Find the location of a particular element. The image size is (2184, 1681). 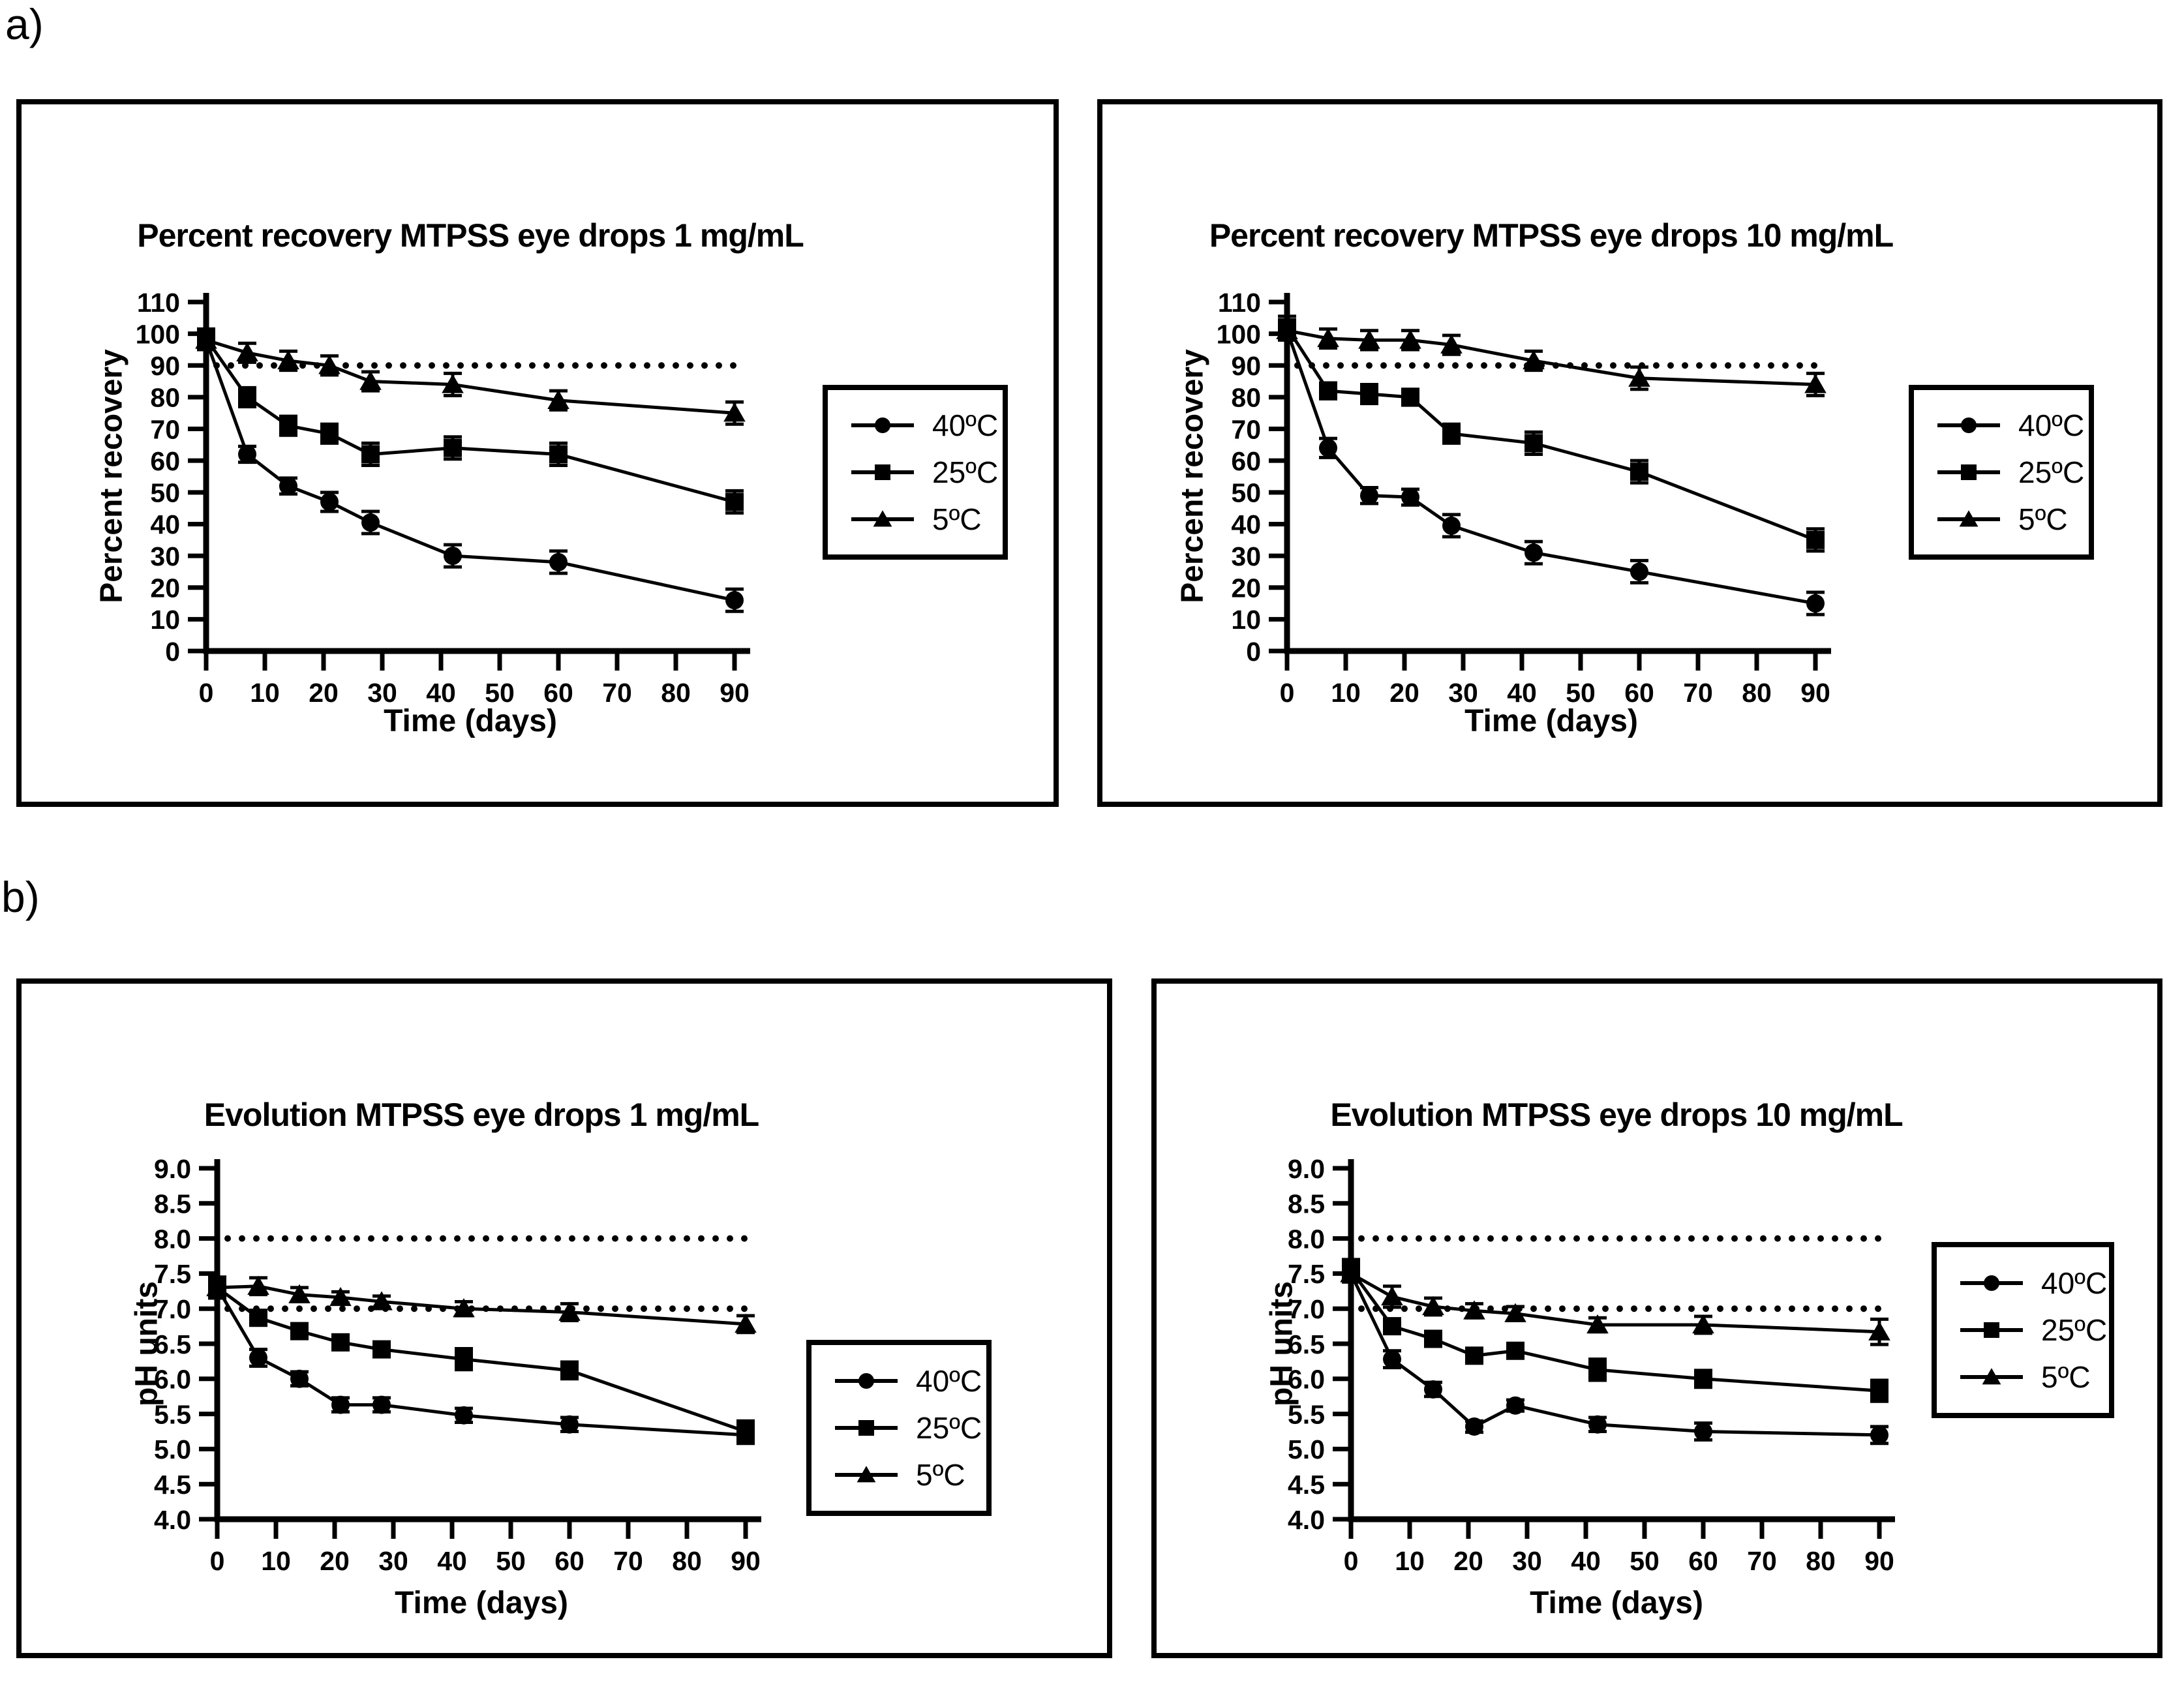

y-tick-label: 50 is located at coordinates (1246, 493).